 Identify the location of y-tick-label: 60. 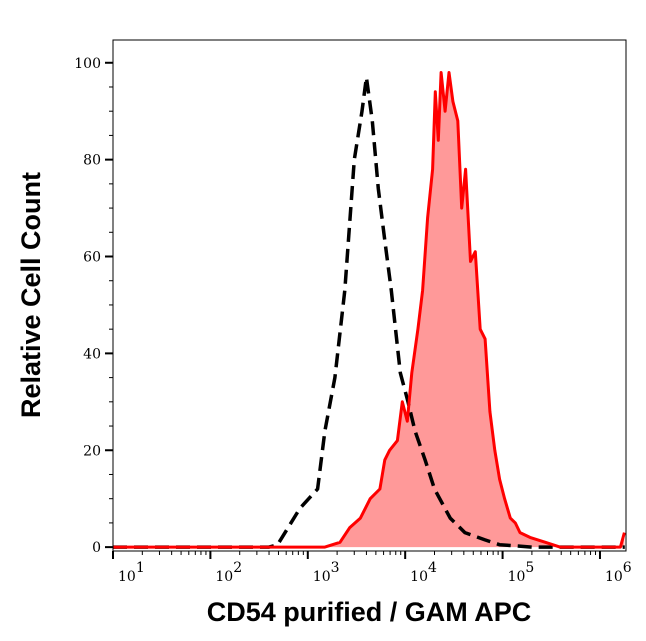
(92, 258).